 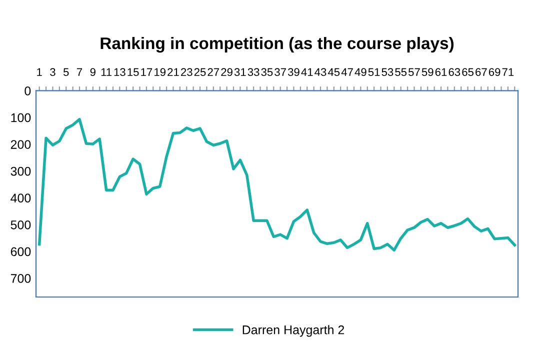 I want to click on x-tick-label: 63, so click(x=454, y=72).